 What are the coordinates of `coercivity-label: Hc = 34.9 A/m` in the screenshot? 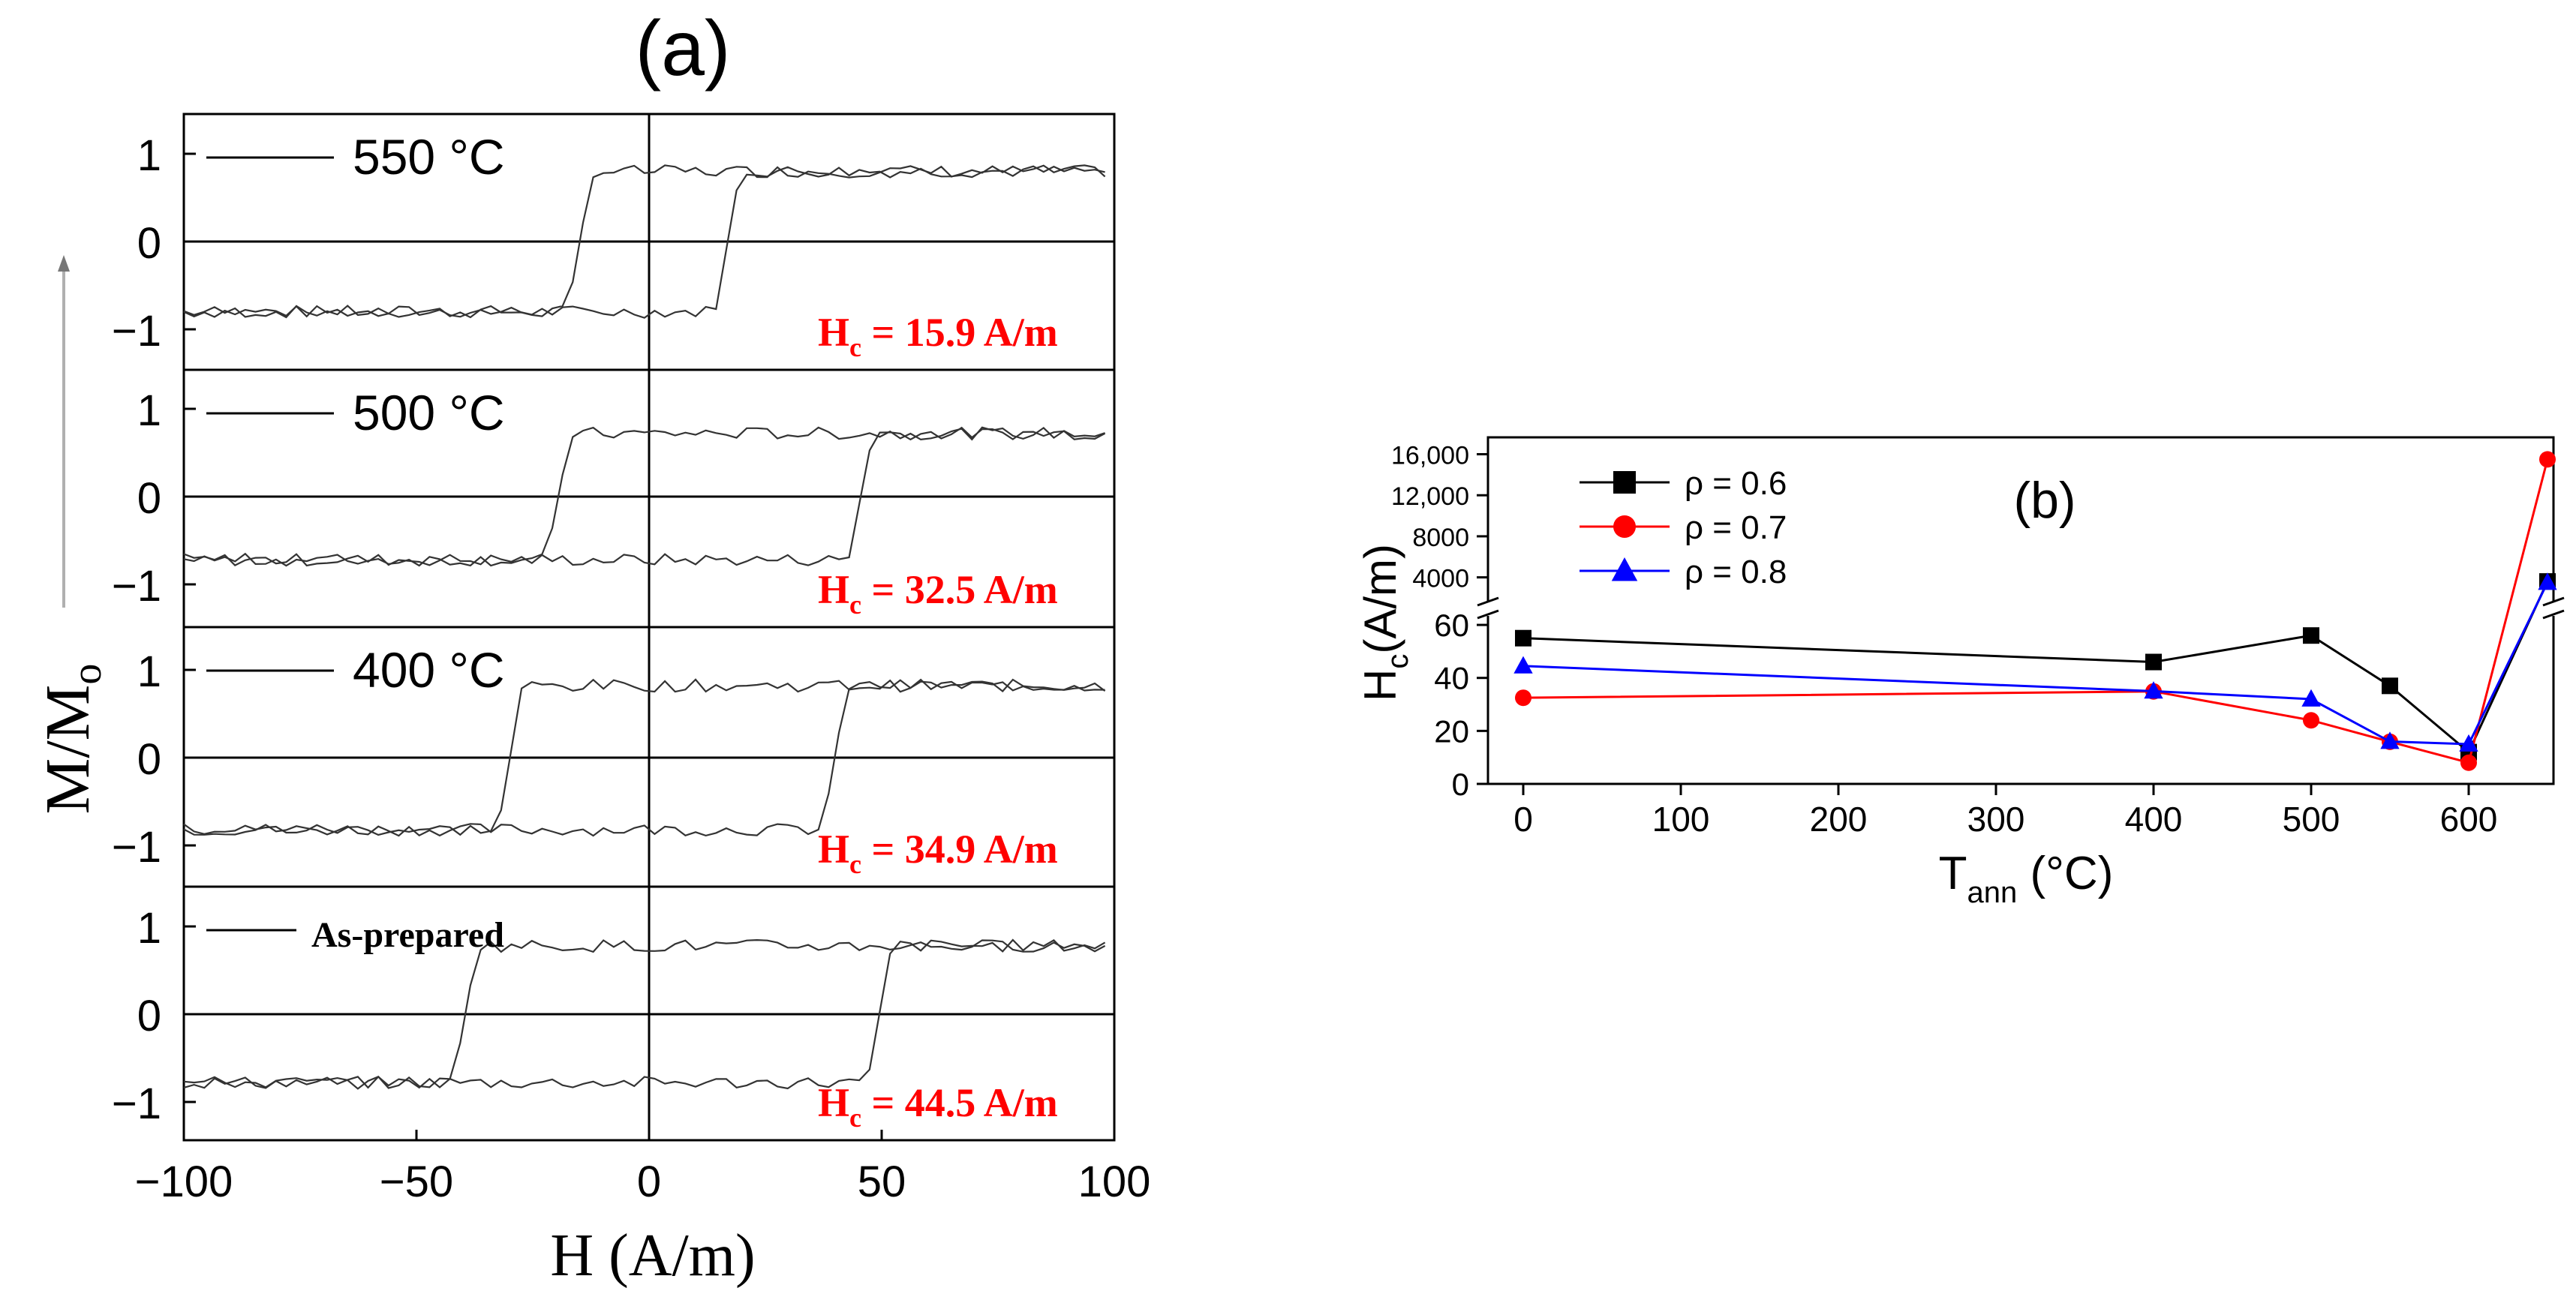 It's located at (938, 853).